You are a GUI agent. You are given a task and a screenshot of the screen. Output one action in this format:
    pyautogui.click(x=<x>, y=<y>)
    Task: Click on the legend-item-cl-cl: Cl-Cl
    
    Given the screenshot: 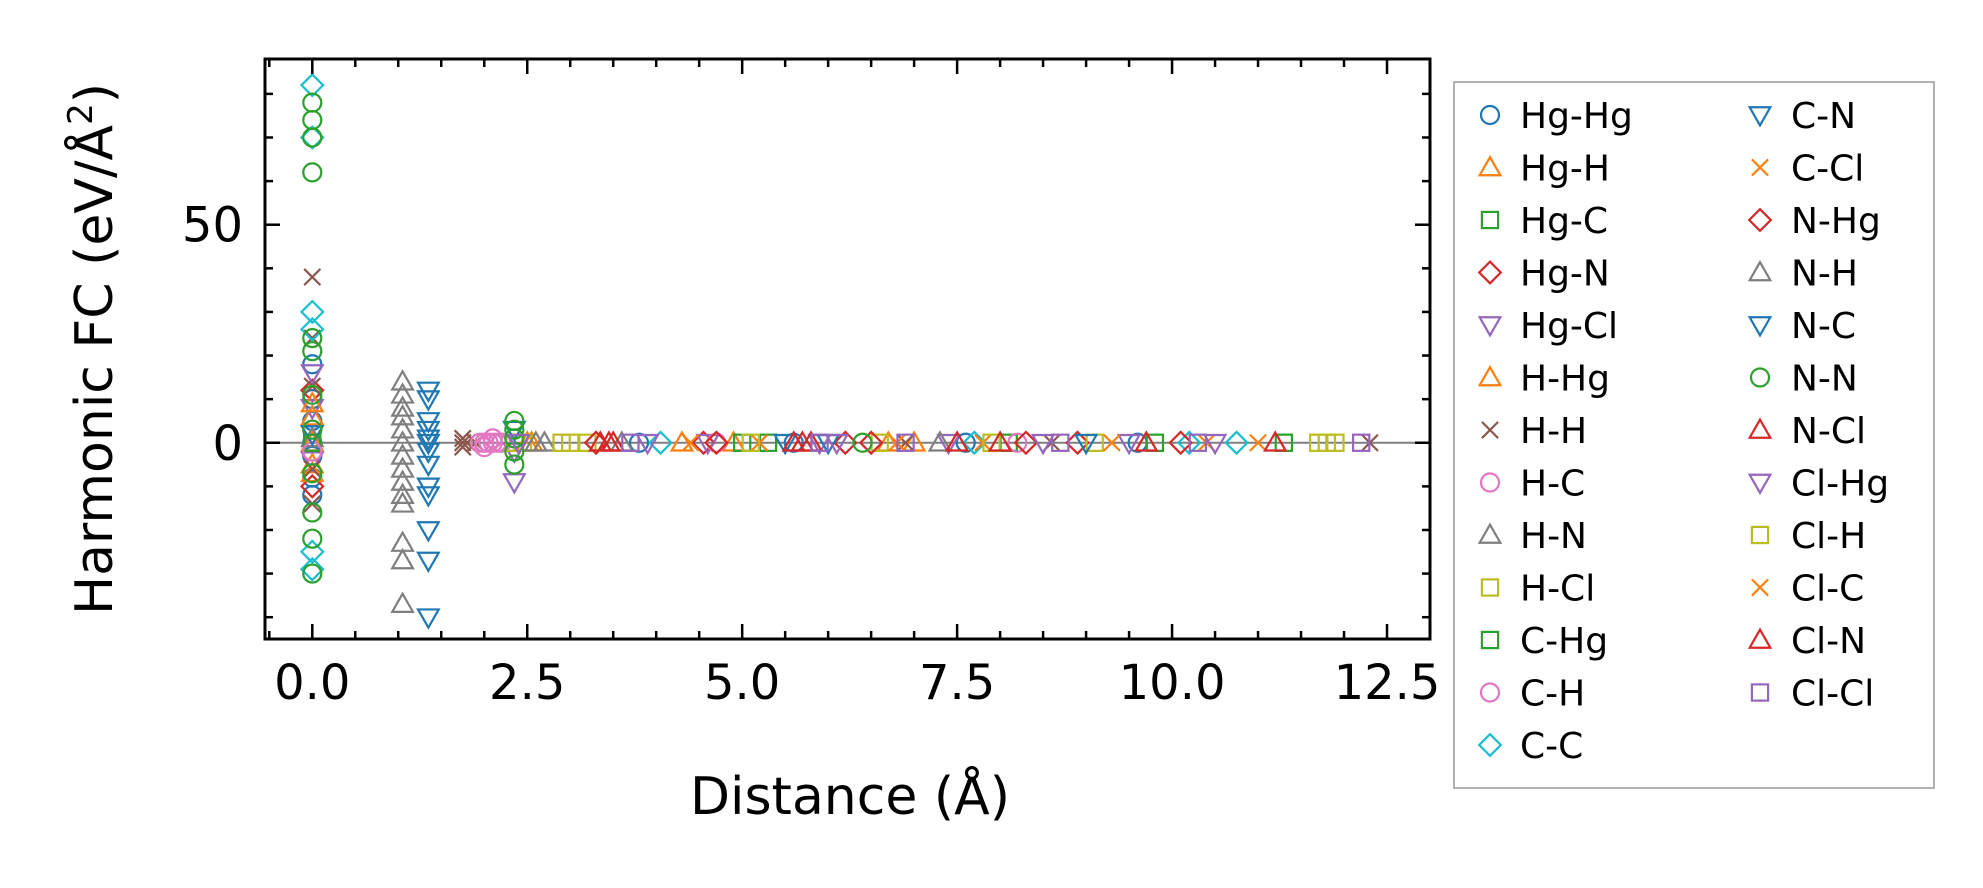 What is the action you would take?
    pyautogui.click(x=1812, y=694)
    